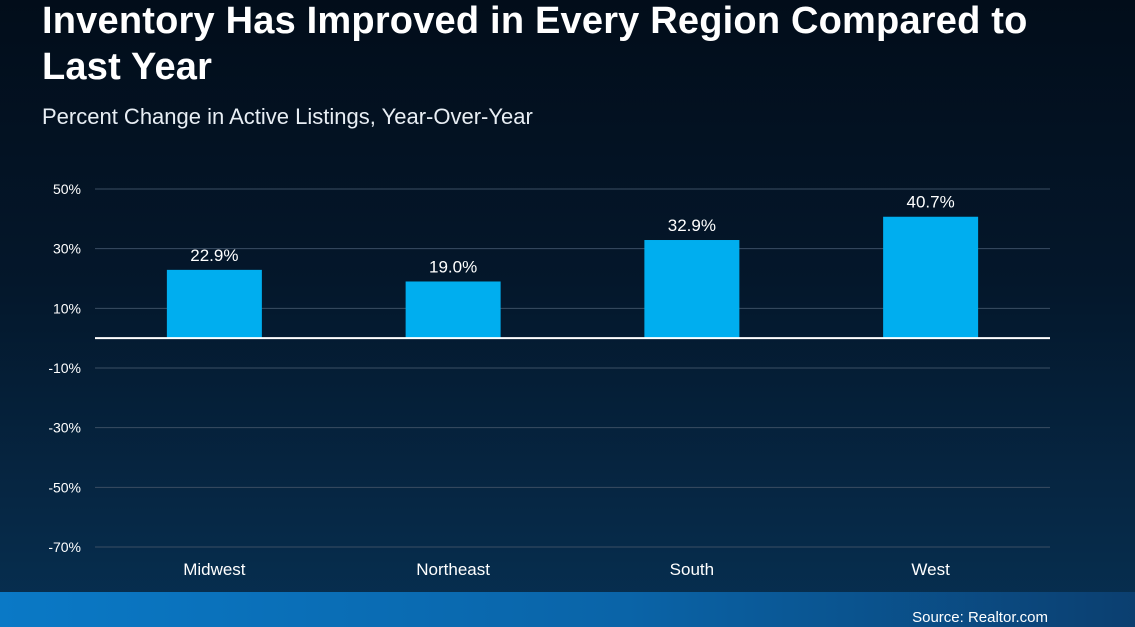 Image resolution: width=1135 pixels, height=627 pixels. I want to click on bar-west, so click(931, 277).